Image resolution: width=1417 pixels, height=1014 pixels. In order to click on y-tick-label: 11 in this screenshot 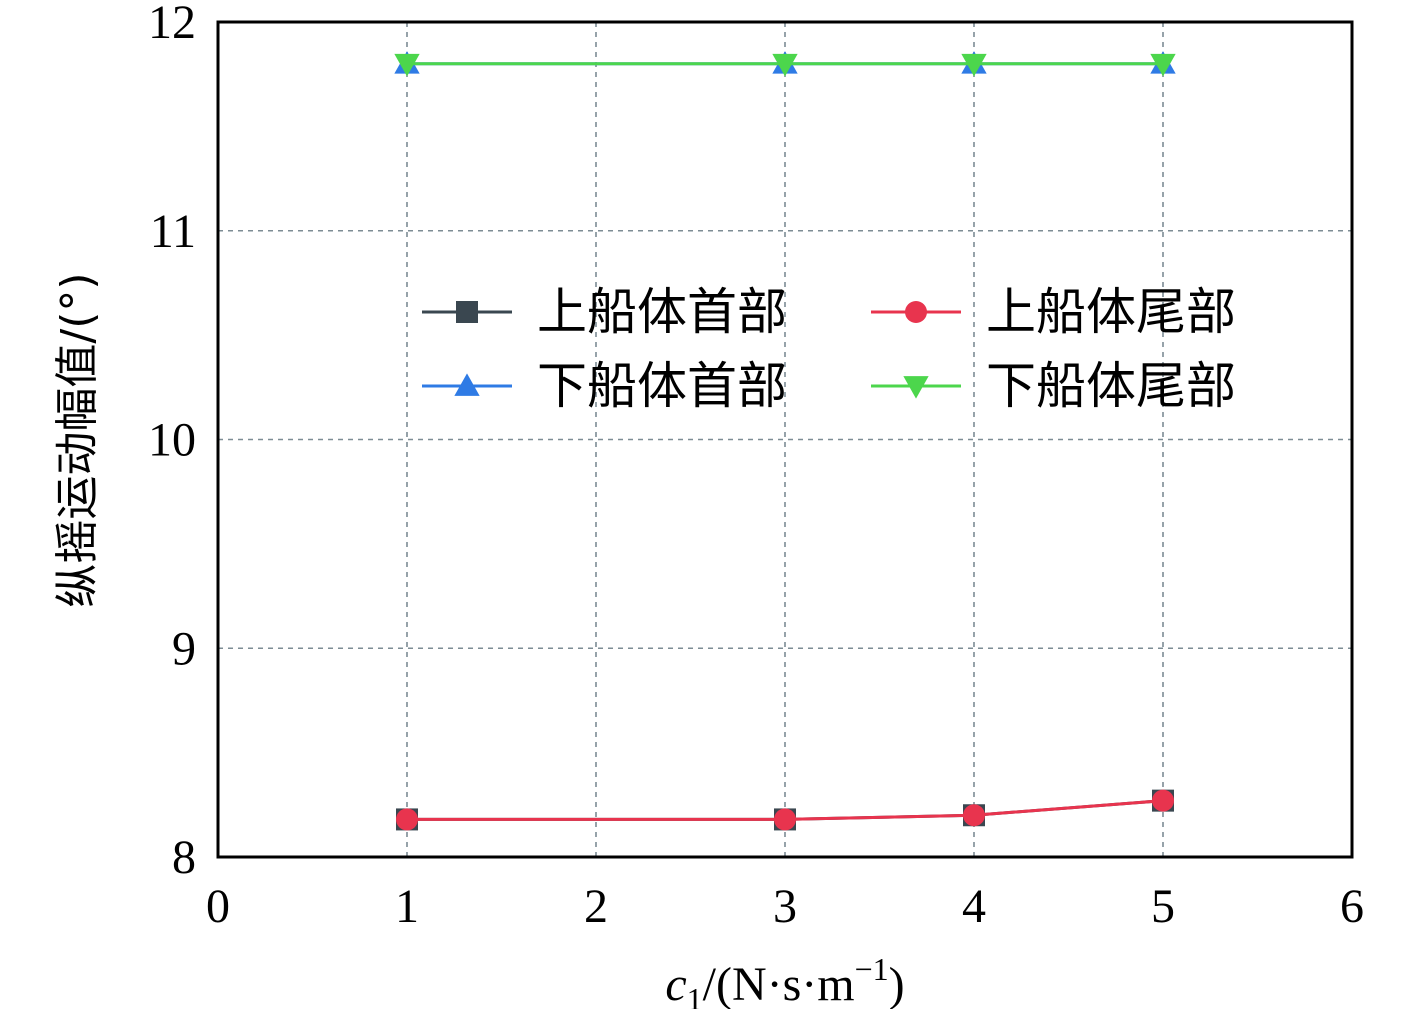, I will do `click(173, 231)`.